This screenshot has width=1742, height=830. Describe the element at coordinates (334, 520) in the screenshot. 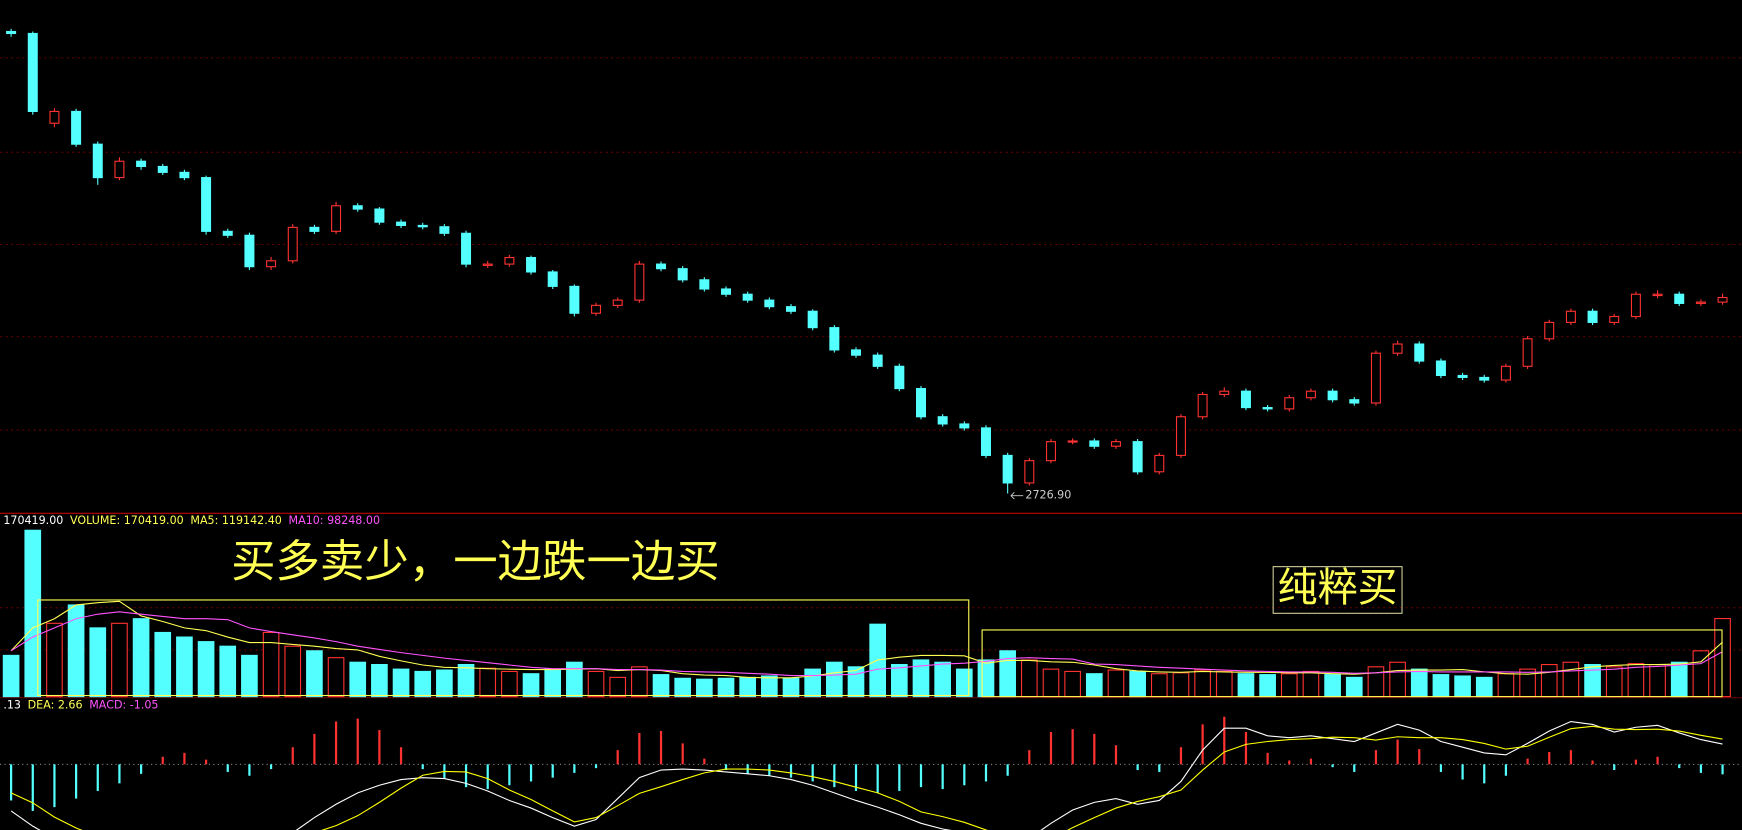

I see `header-label: MA10: 98248.00` at that location.